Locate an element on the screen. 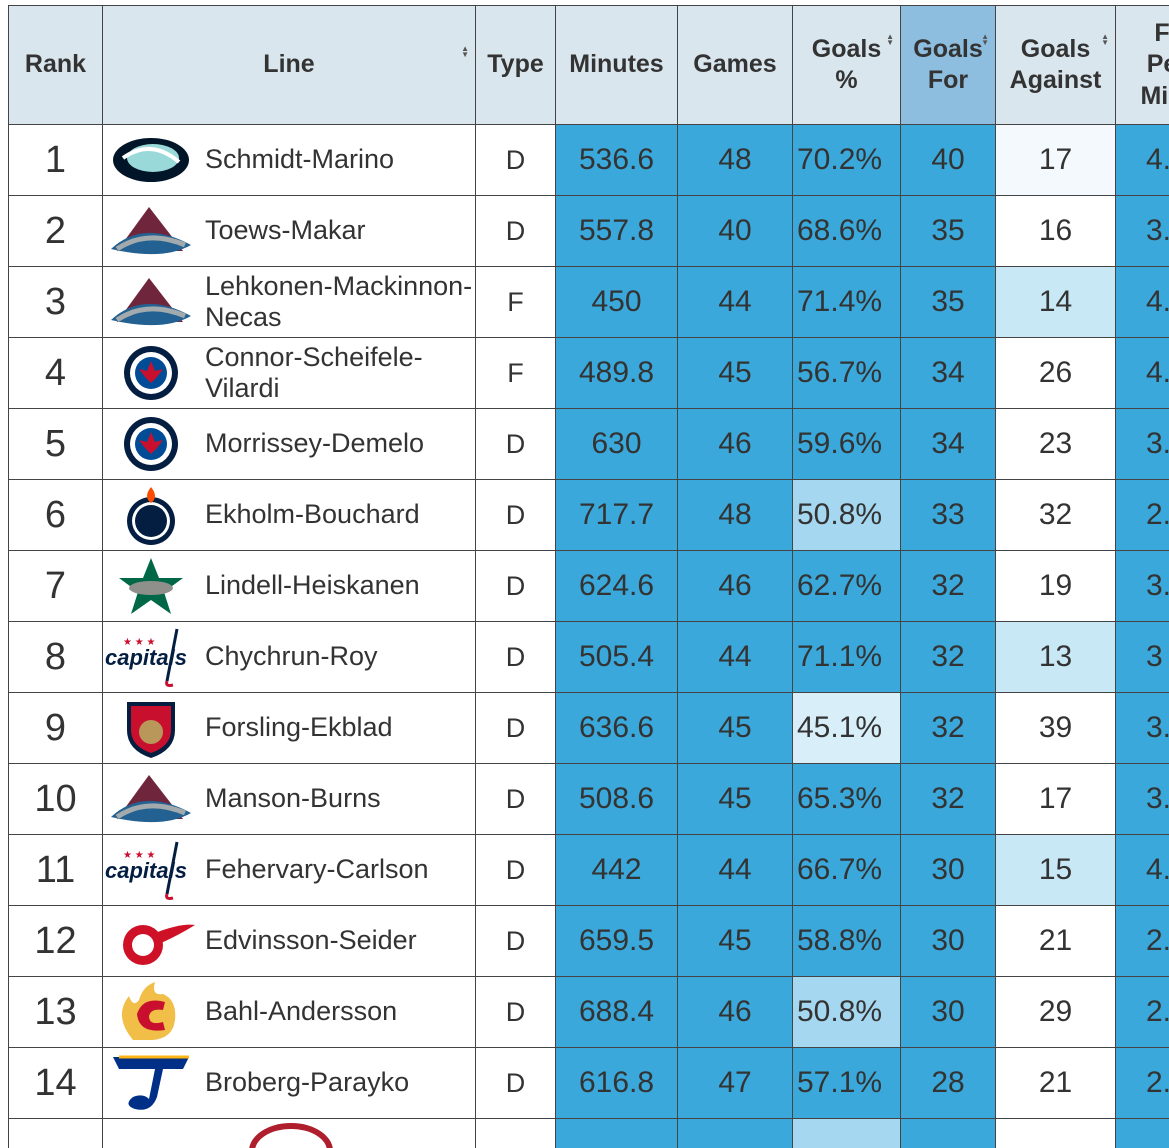 The height and width of the screenshot is (1148, 1169). line-name: Edvinsson-Seider is located at coordinates (311, 940).